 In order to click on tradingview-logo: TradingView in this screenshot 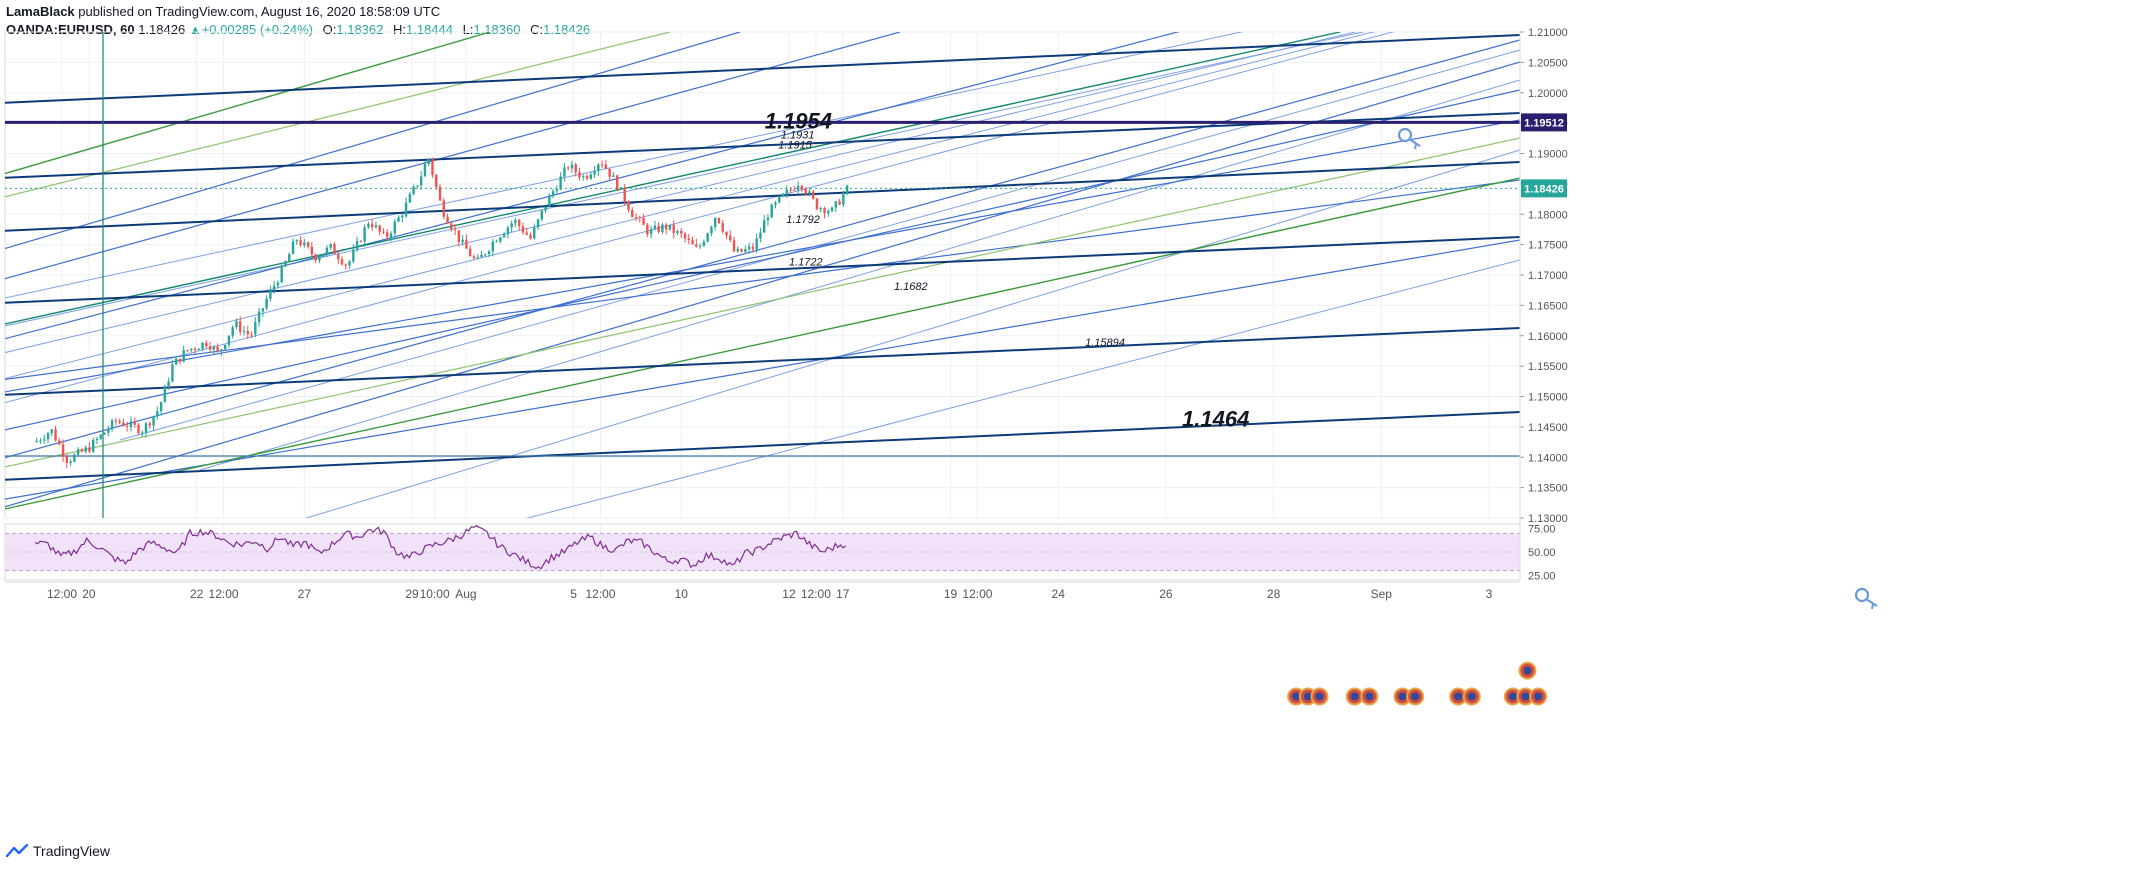, I will do `click(58, 851)`.